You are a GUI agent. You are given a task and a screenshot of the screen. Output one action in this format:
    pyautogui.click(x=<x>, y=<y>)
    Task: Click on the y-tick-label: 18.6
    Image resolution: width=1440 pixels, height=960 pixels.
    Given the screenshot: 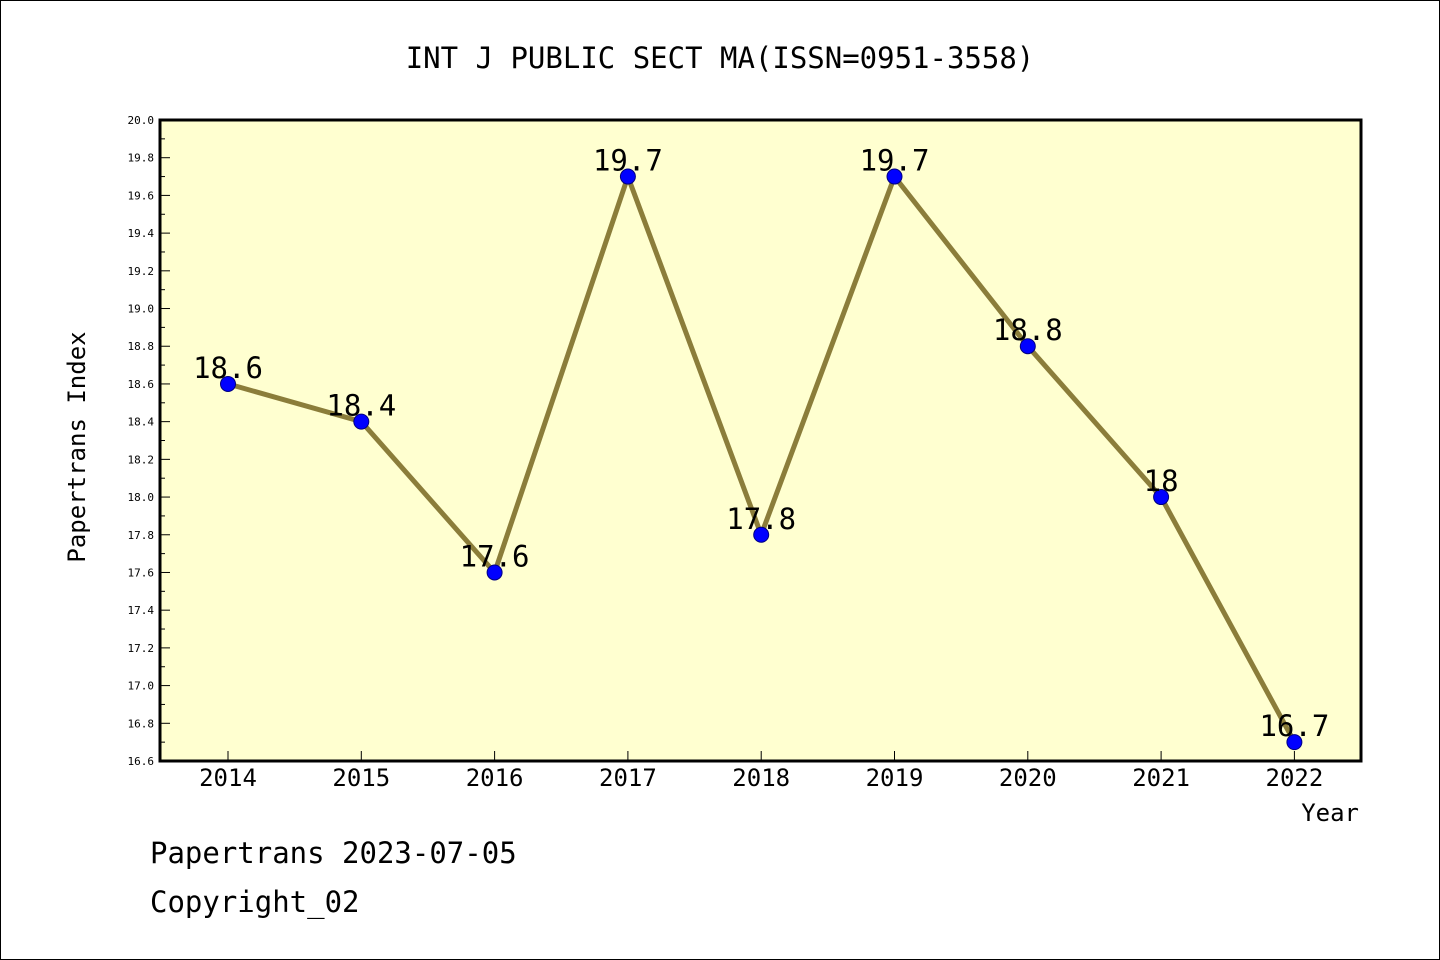 What is the action you would take?
    pyautogui.click(x=141, y=384)
    